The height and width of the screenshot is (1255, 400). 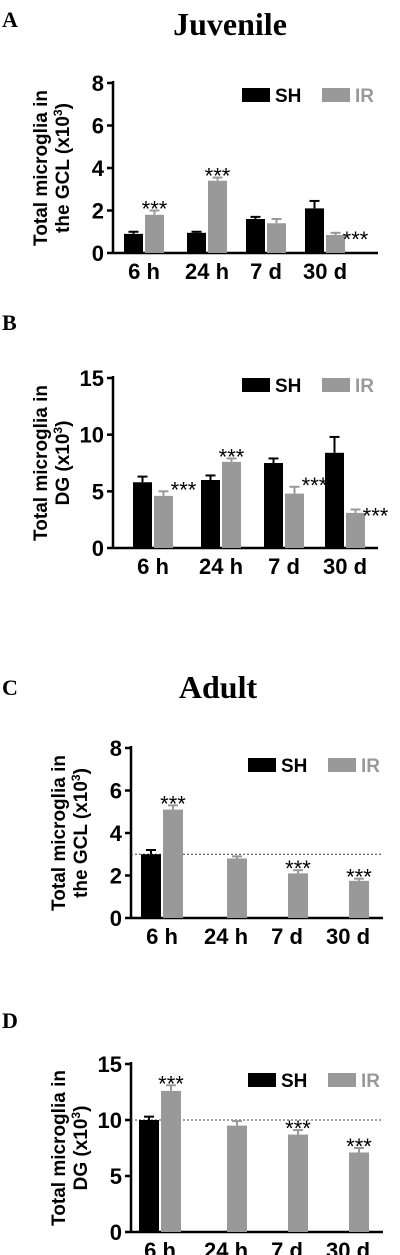 I want to click on juvenile-heading: Juvenile, so click(x=230, y=24).